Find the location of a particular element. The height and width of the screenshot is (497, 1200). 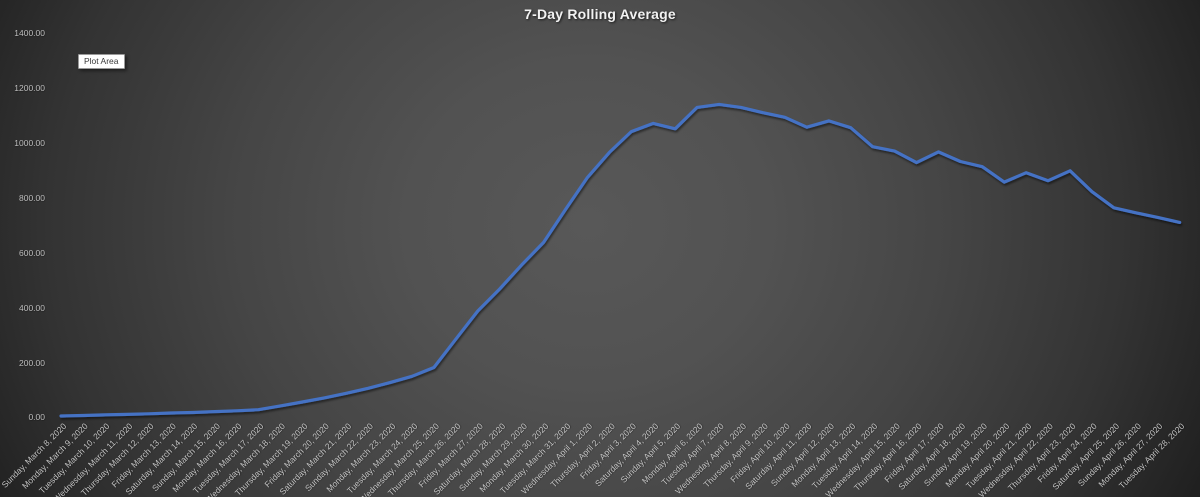

y-axis-tick-label: 400.00 is located at coordinates (32, 307).